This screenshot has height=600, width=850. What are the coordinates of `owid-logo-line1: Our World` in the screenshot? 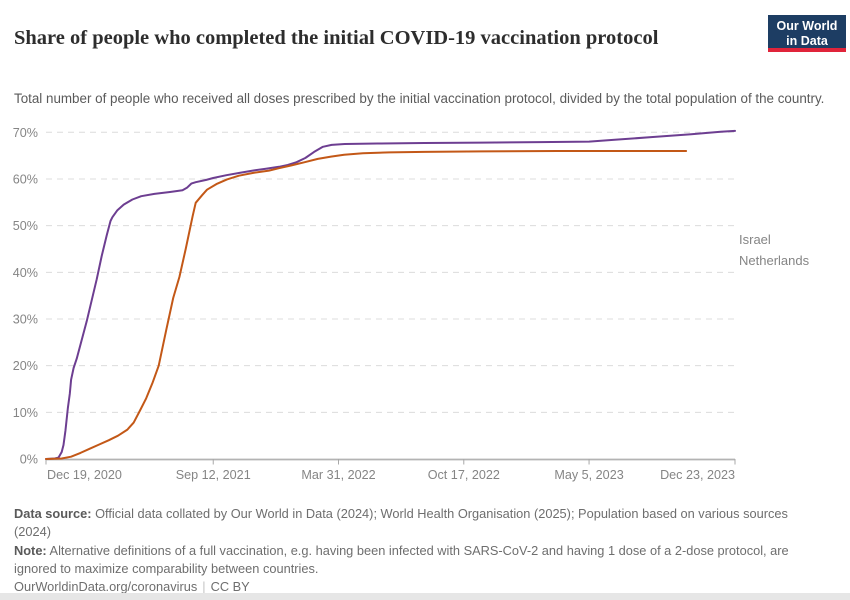 It's located at (807, 26).